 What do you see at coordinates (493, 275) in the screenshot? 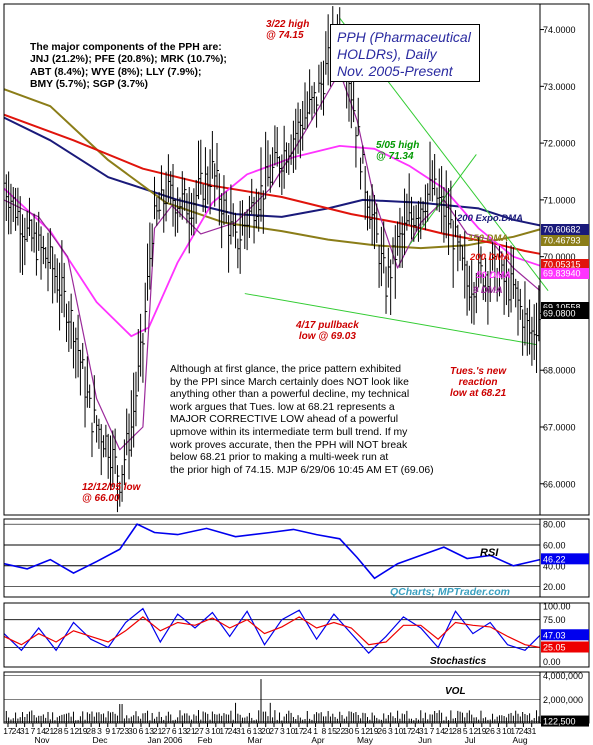
I see `label-50-dma: 50 DMA` at bounding box center [493, 275].